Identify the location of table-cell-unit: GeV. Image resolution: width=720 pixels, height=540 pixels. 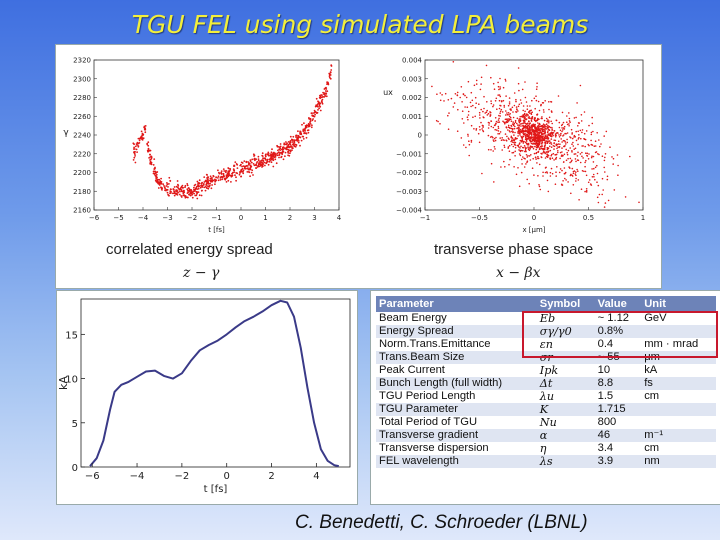
(655, 318).